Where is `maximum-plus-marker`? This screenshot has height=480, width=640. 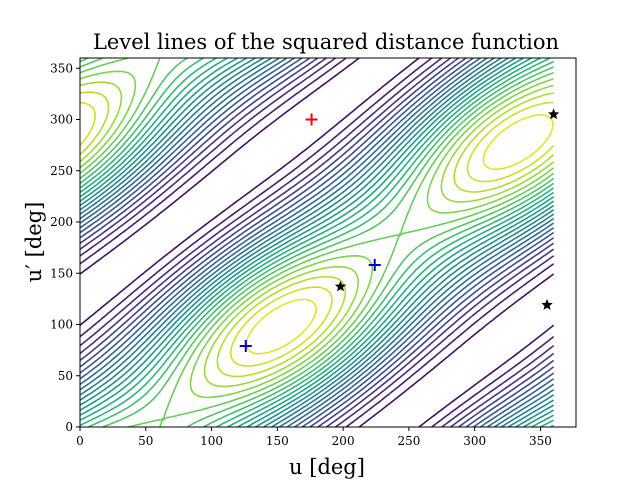
maximum-plus-marker is located at coordinates (311, 119).